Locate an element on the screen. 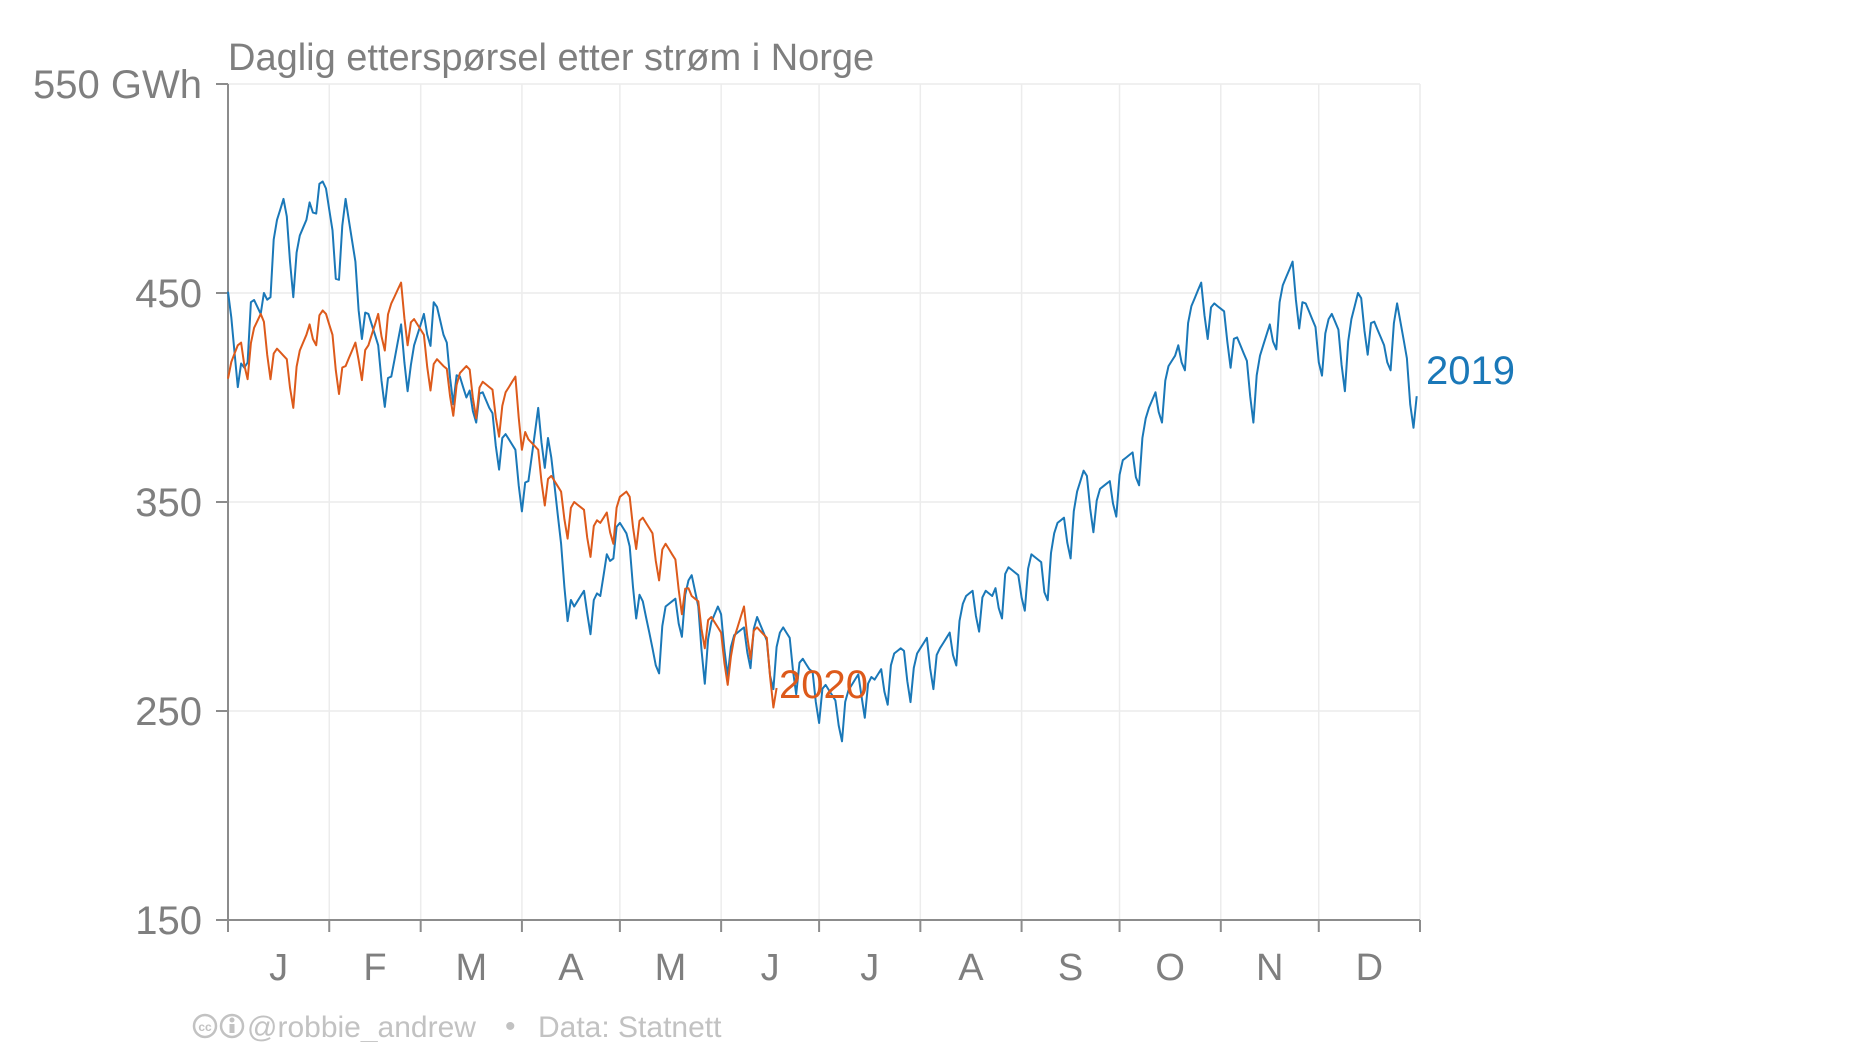 The image size is (1852, 1042). series-label-2019: 2019 is located at coordinates (1470, 371).